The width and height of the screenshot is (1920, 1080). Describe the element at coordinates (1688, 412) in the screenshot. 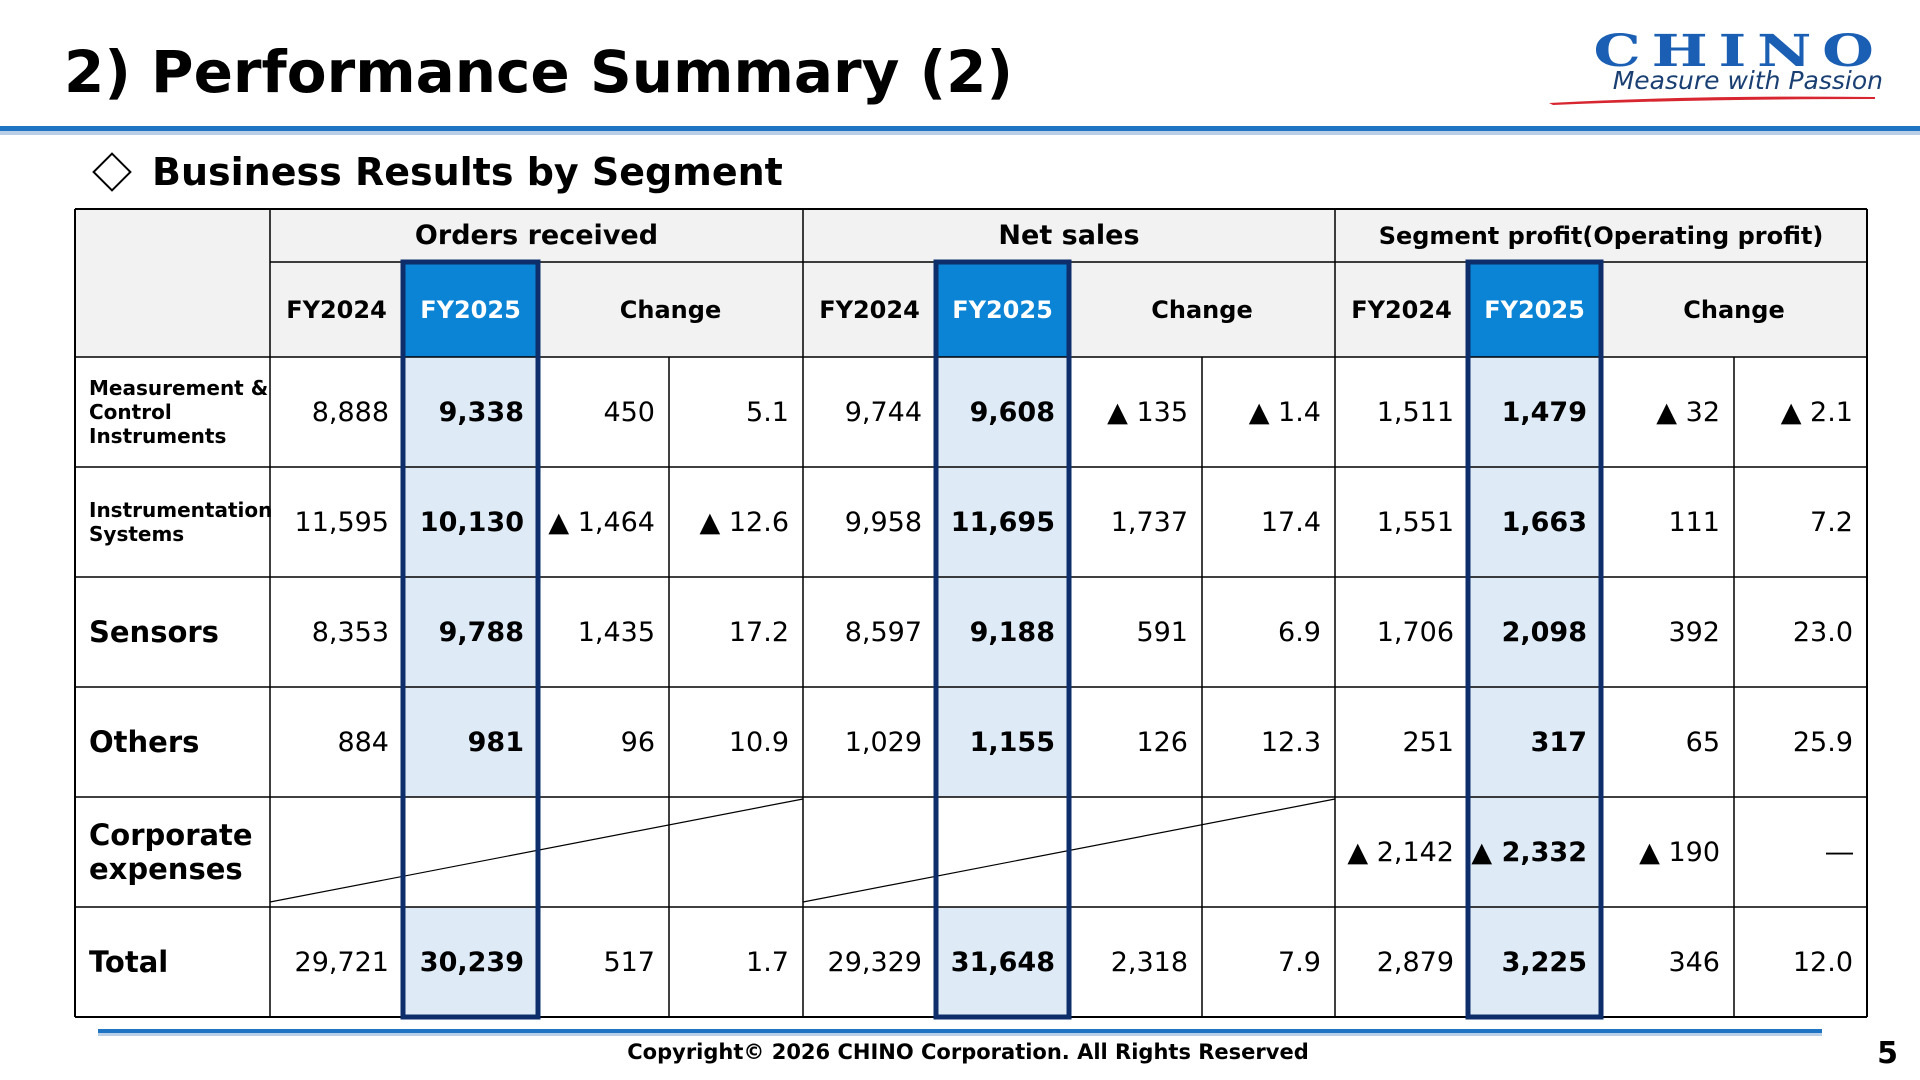

I see `table-cell: ▲ 32` at that location.